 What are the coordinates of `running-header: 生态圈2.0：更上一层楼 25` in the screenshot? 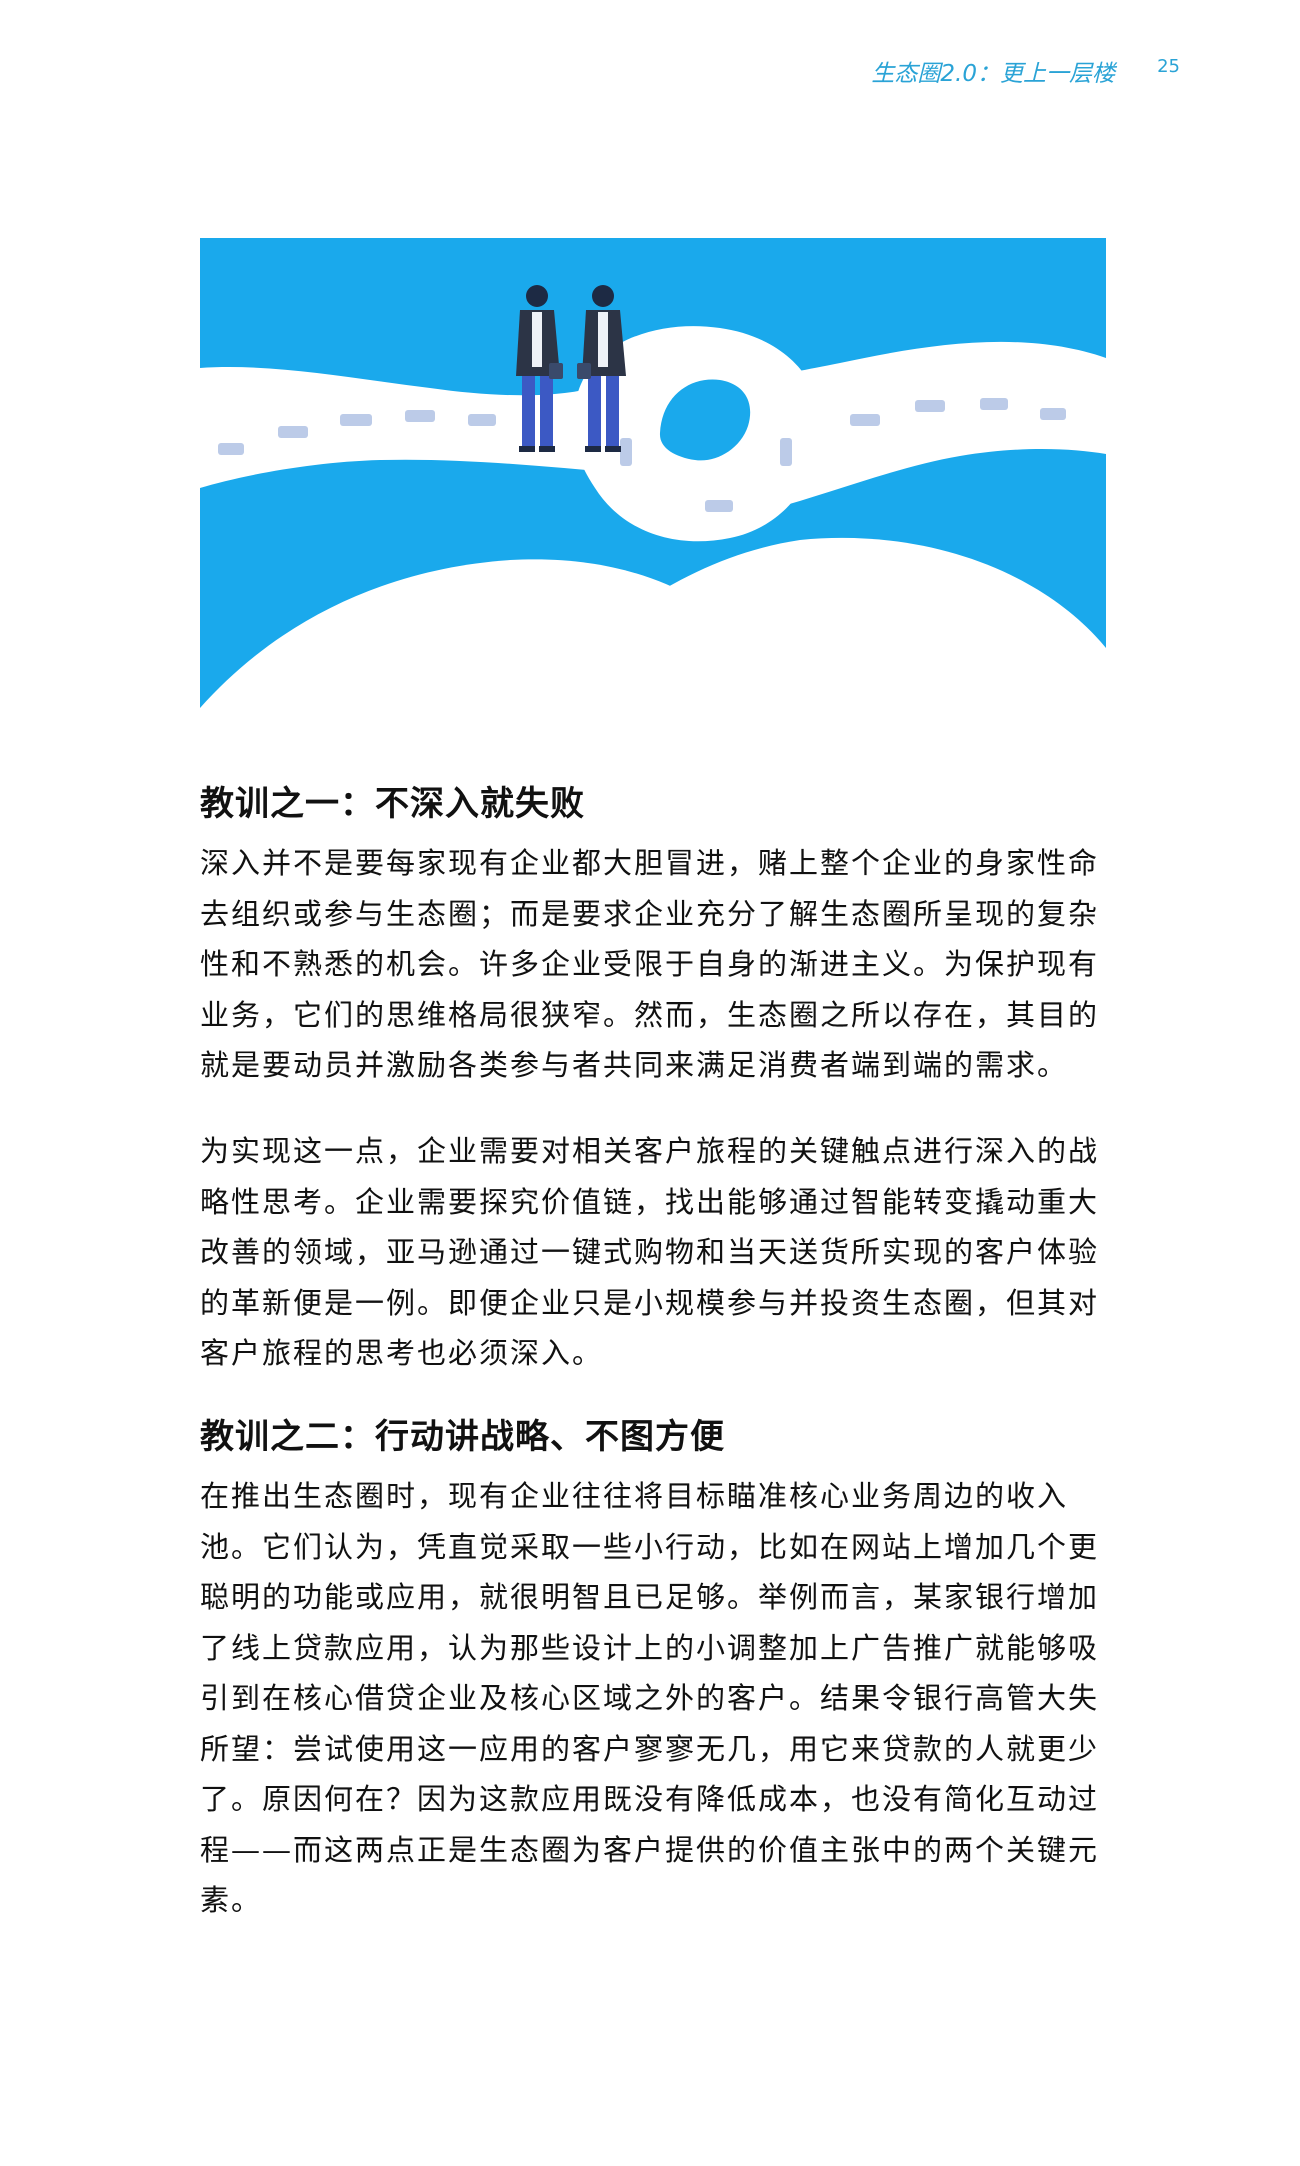 It's located at (1020, 72).